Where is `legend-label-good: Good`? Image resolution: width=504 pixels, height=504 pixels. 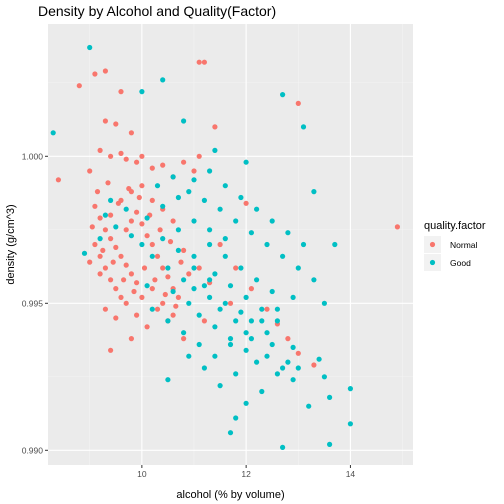
legend-label-good: Good is located at coordinates (460, 263).